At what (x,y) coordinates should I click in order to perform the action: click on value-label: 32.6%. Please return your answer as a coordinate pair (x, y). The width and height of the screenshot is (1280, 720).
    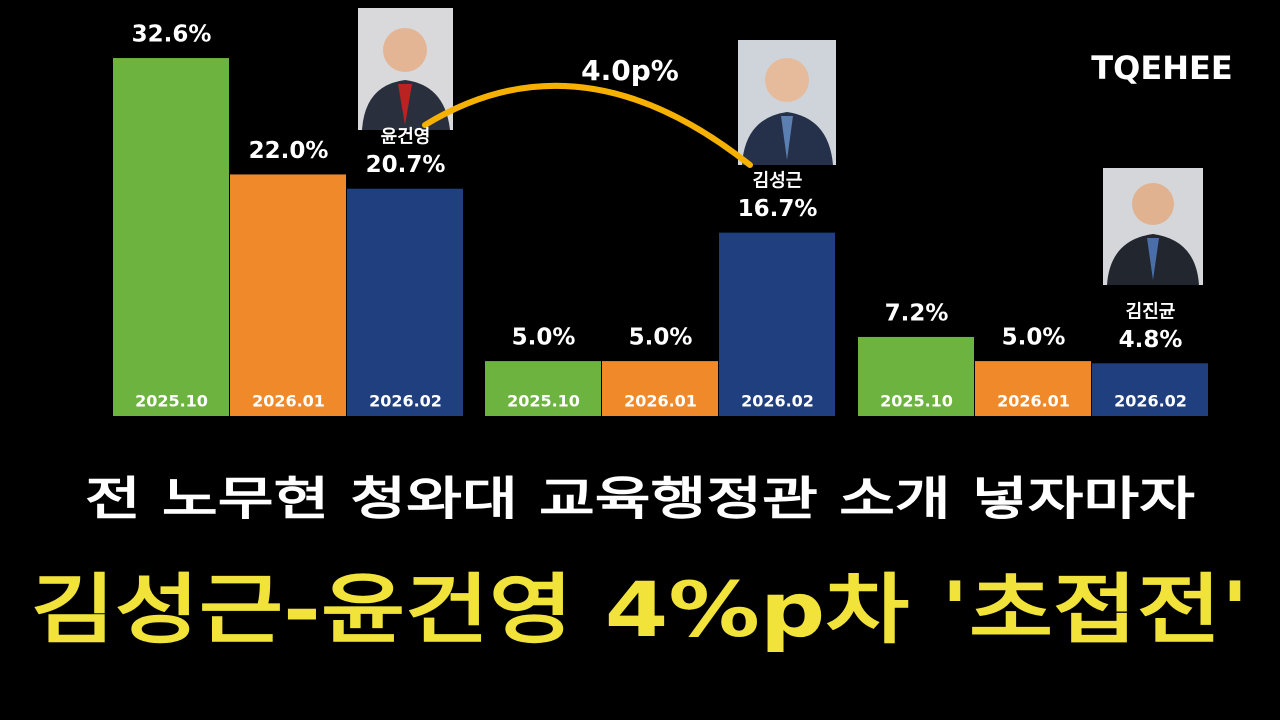
    Looking at the image, I should click on (172, 35).